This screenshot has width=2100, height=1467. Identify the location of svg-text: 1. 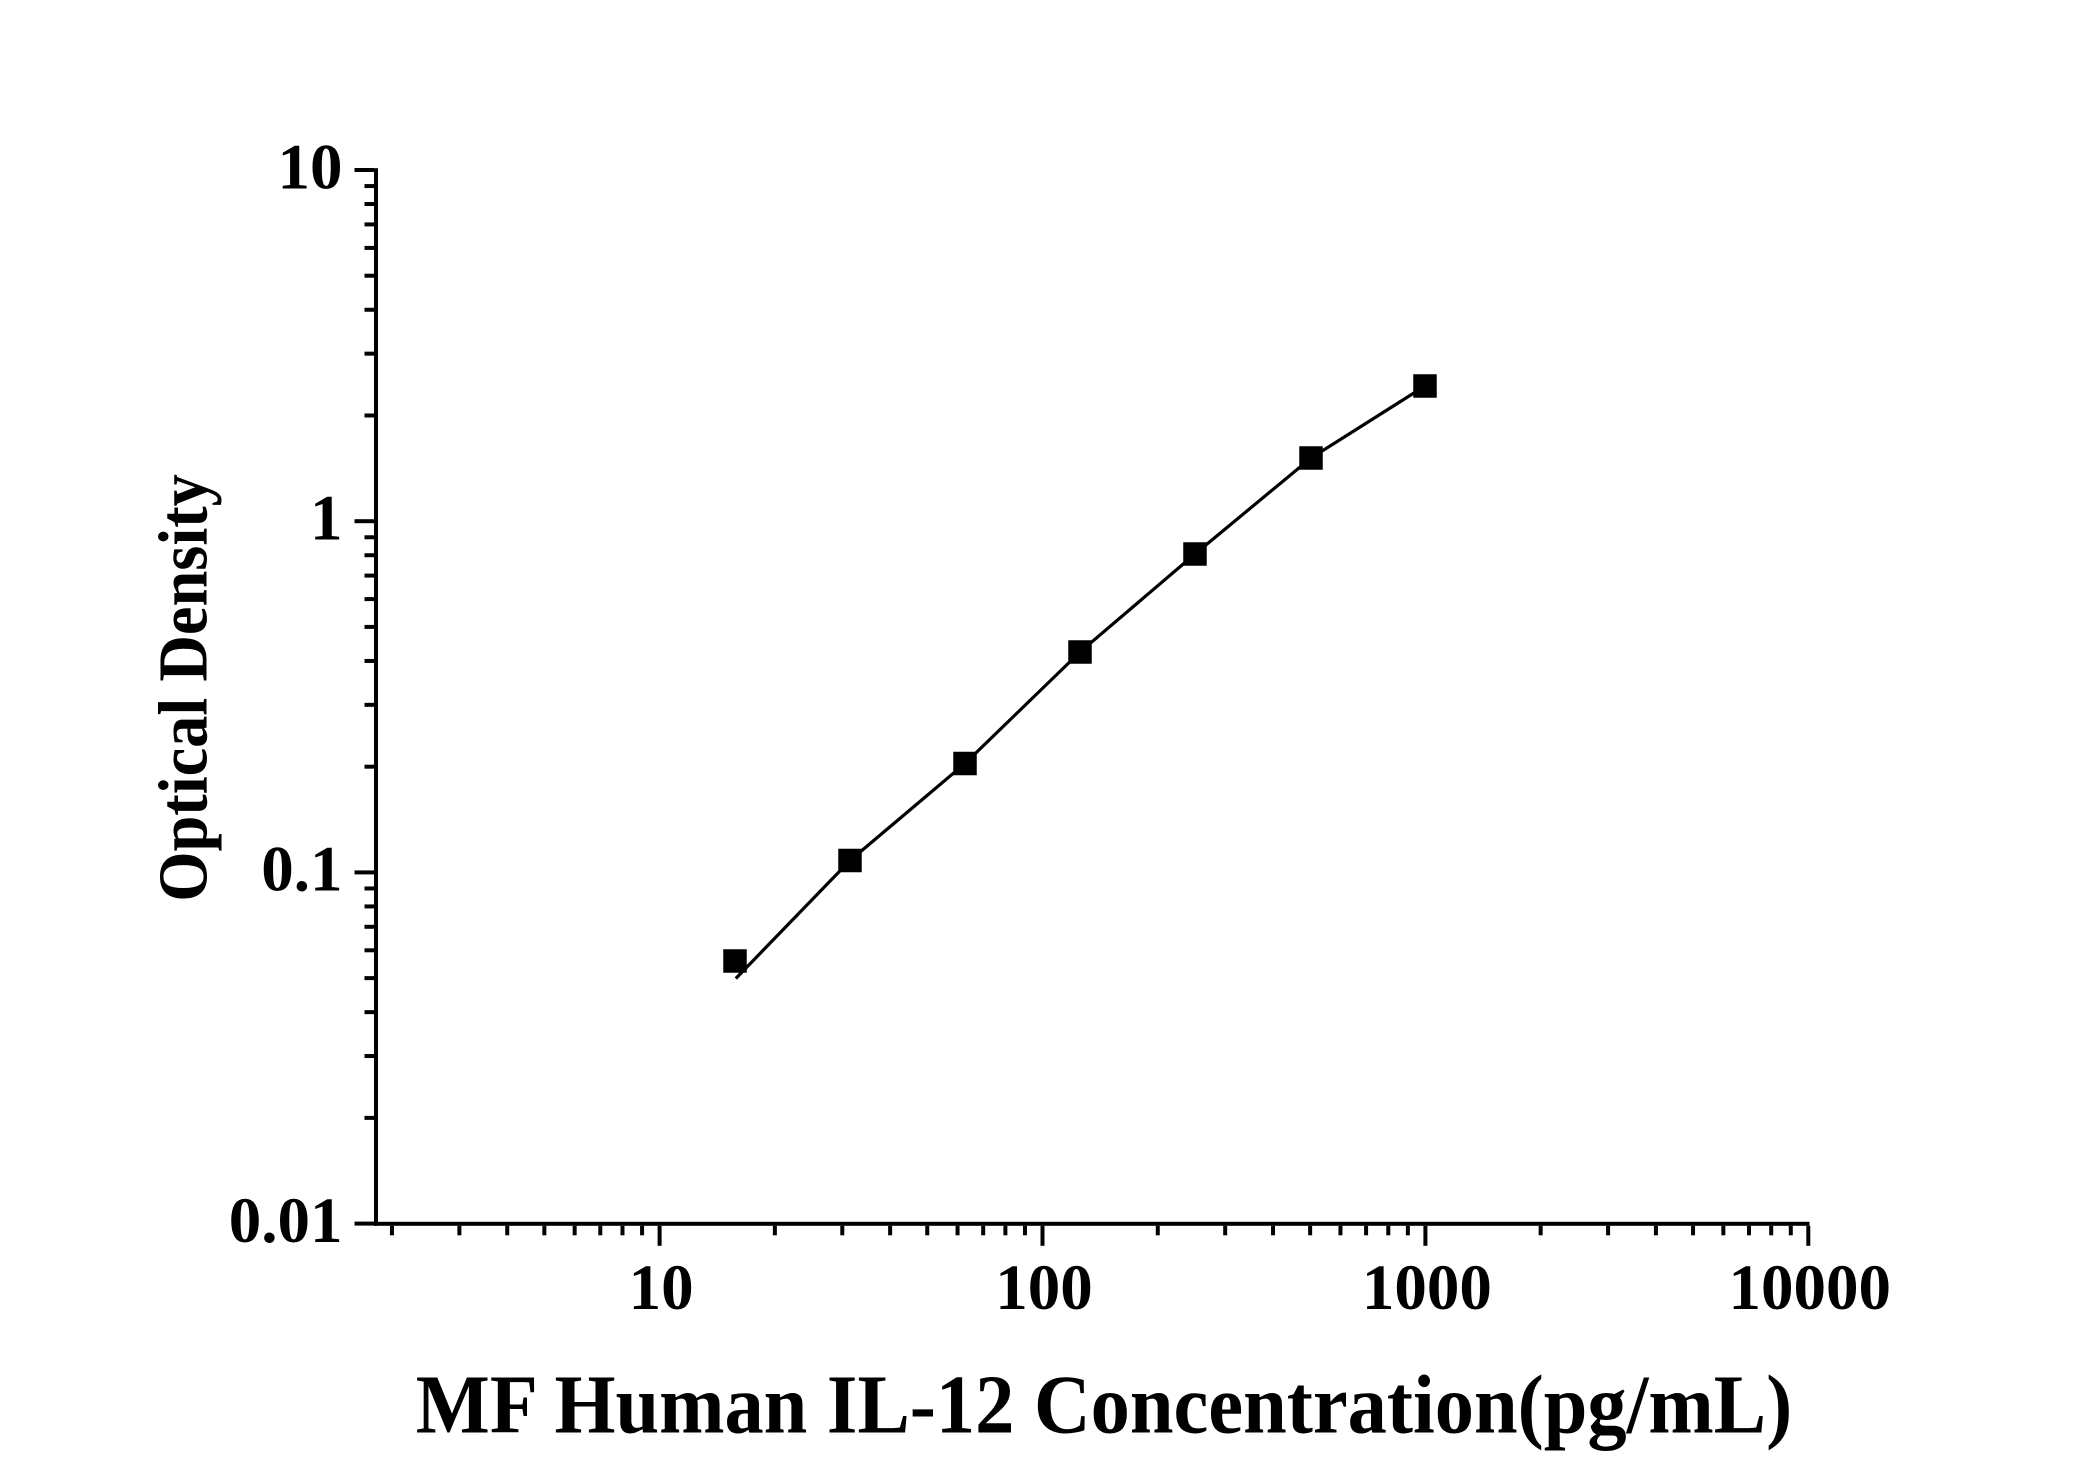
(326, 519).